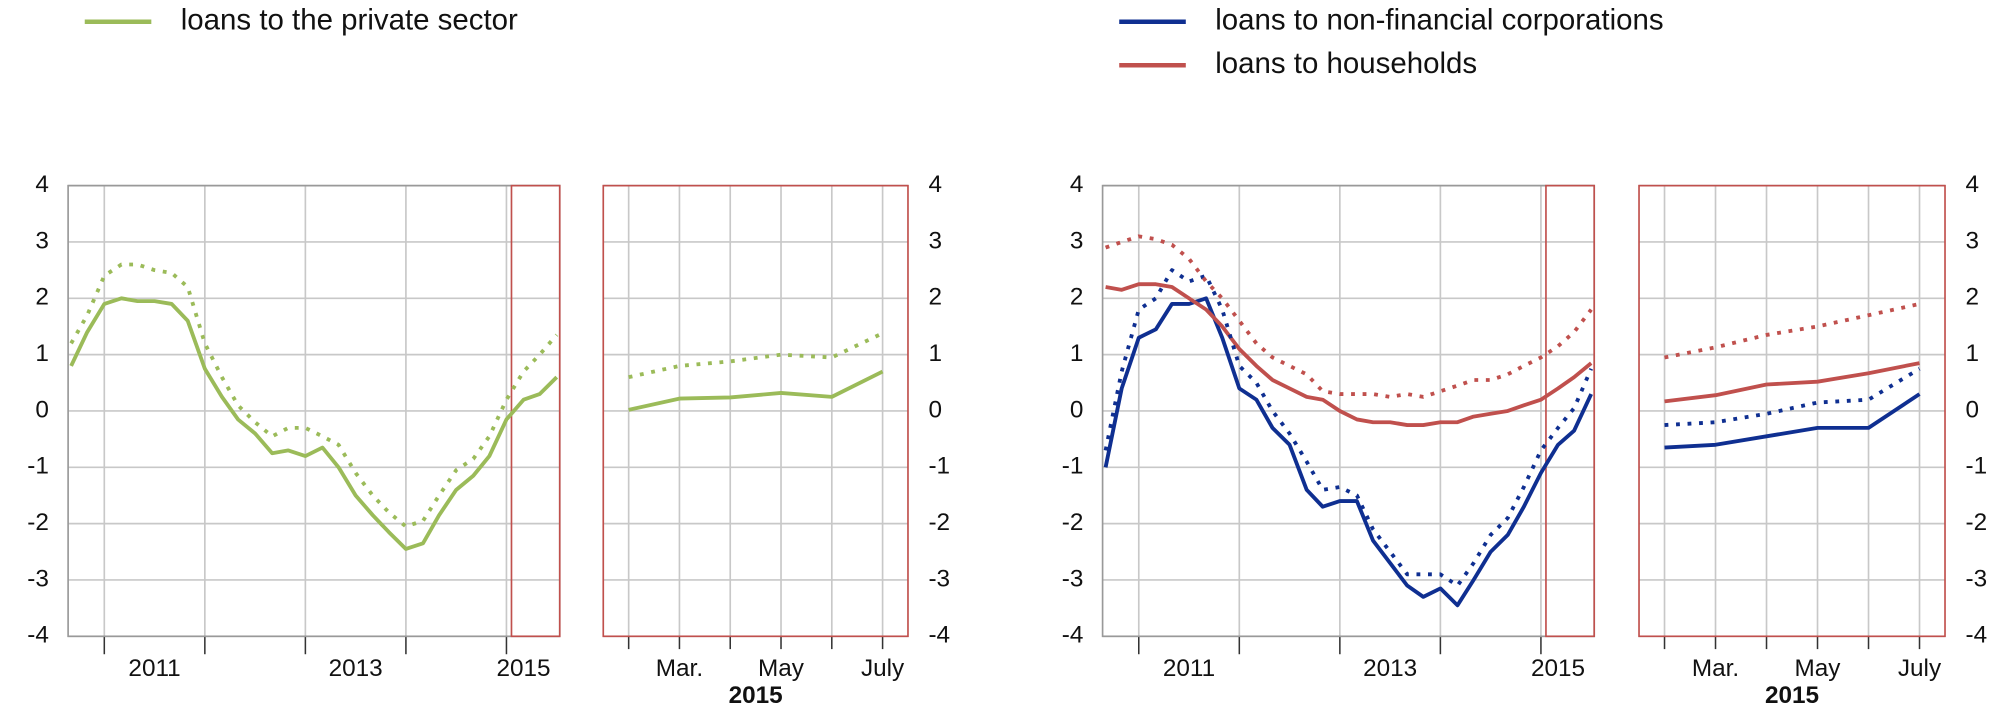 The width and height of the screenshot is (2008, 708). I want to click on legend-label: loans to non-financial corporations, so click(1439, 20).